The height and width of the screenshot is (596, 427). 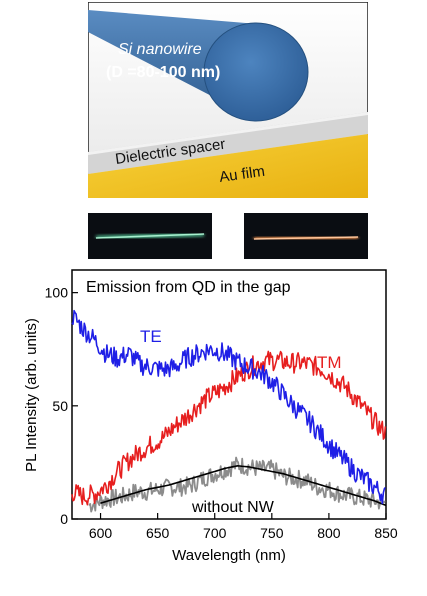 I want to click on y-tick-label: 100, so click(x=57, y=293).